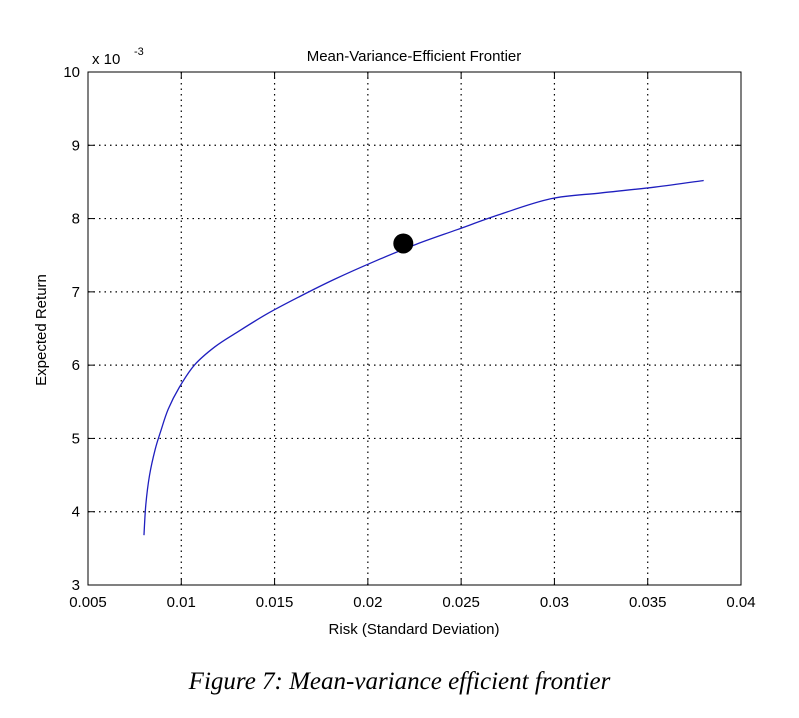 This screenshot has width=799, height=718. I want to click on y-tick-label: 8, so click(76, 219).